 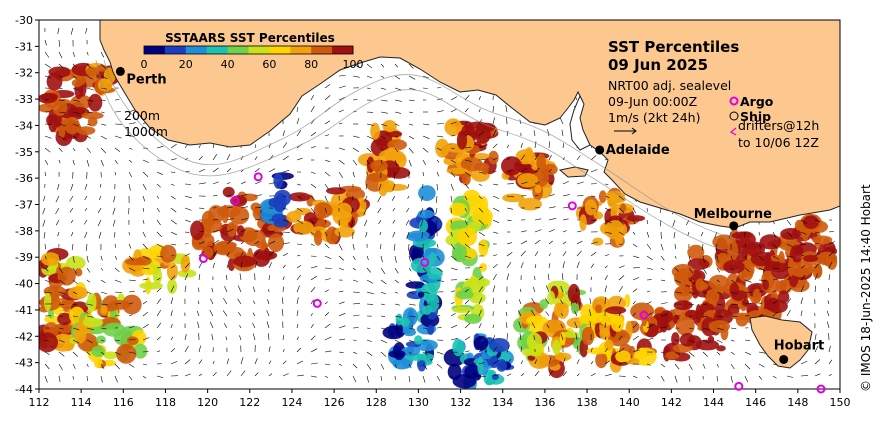 I want to click on lat-tick-label: -36, so click(x=24, y=178).